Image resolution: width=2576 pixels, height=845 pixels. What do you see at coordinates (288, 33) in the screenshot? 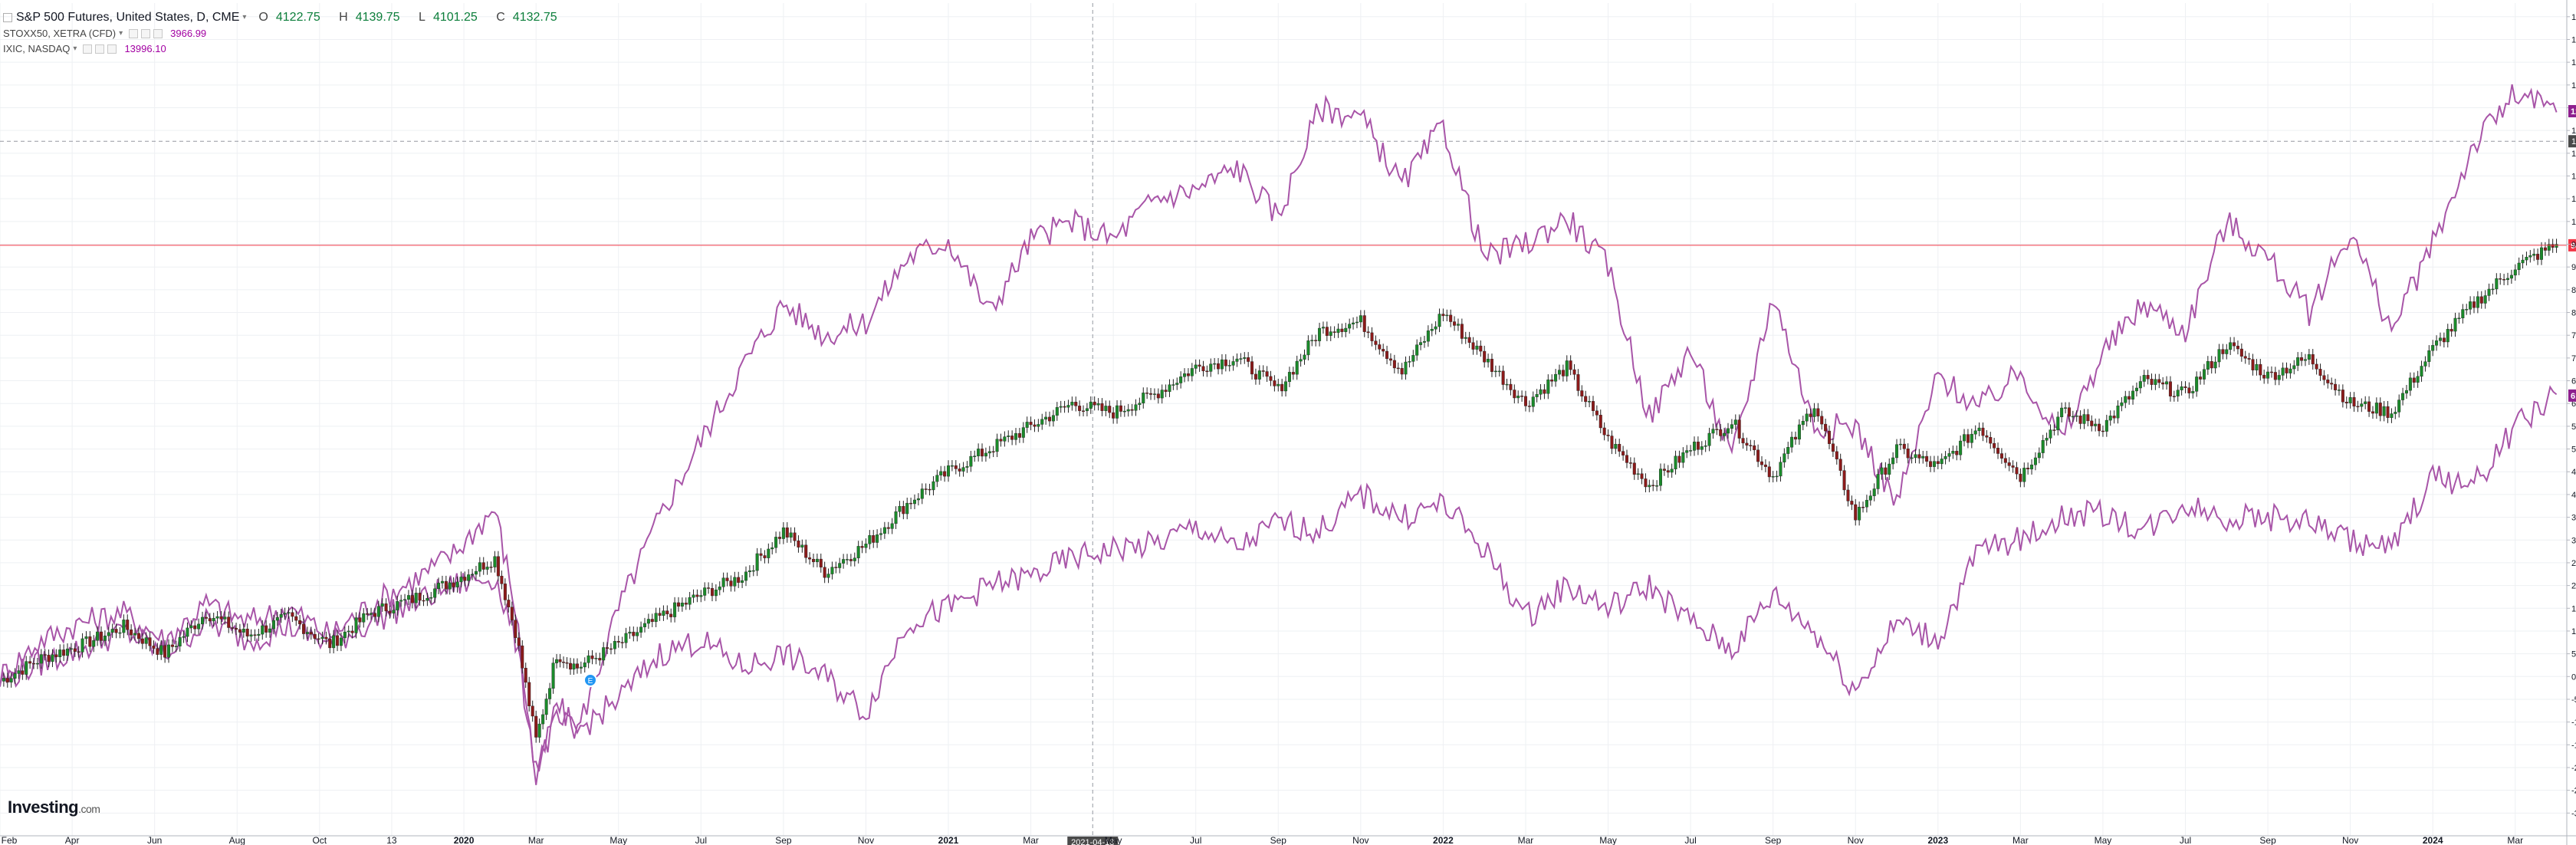
I see `legend-compare1-row: STOXX50, XETRA (CFD) ▾ 3966.99` at bounding box center [288, 33].